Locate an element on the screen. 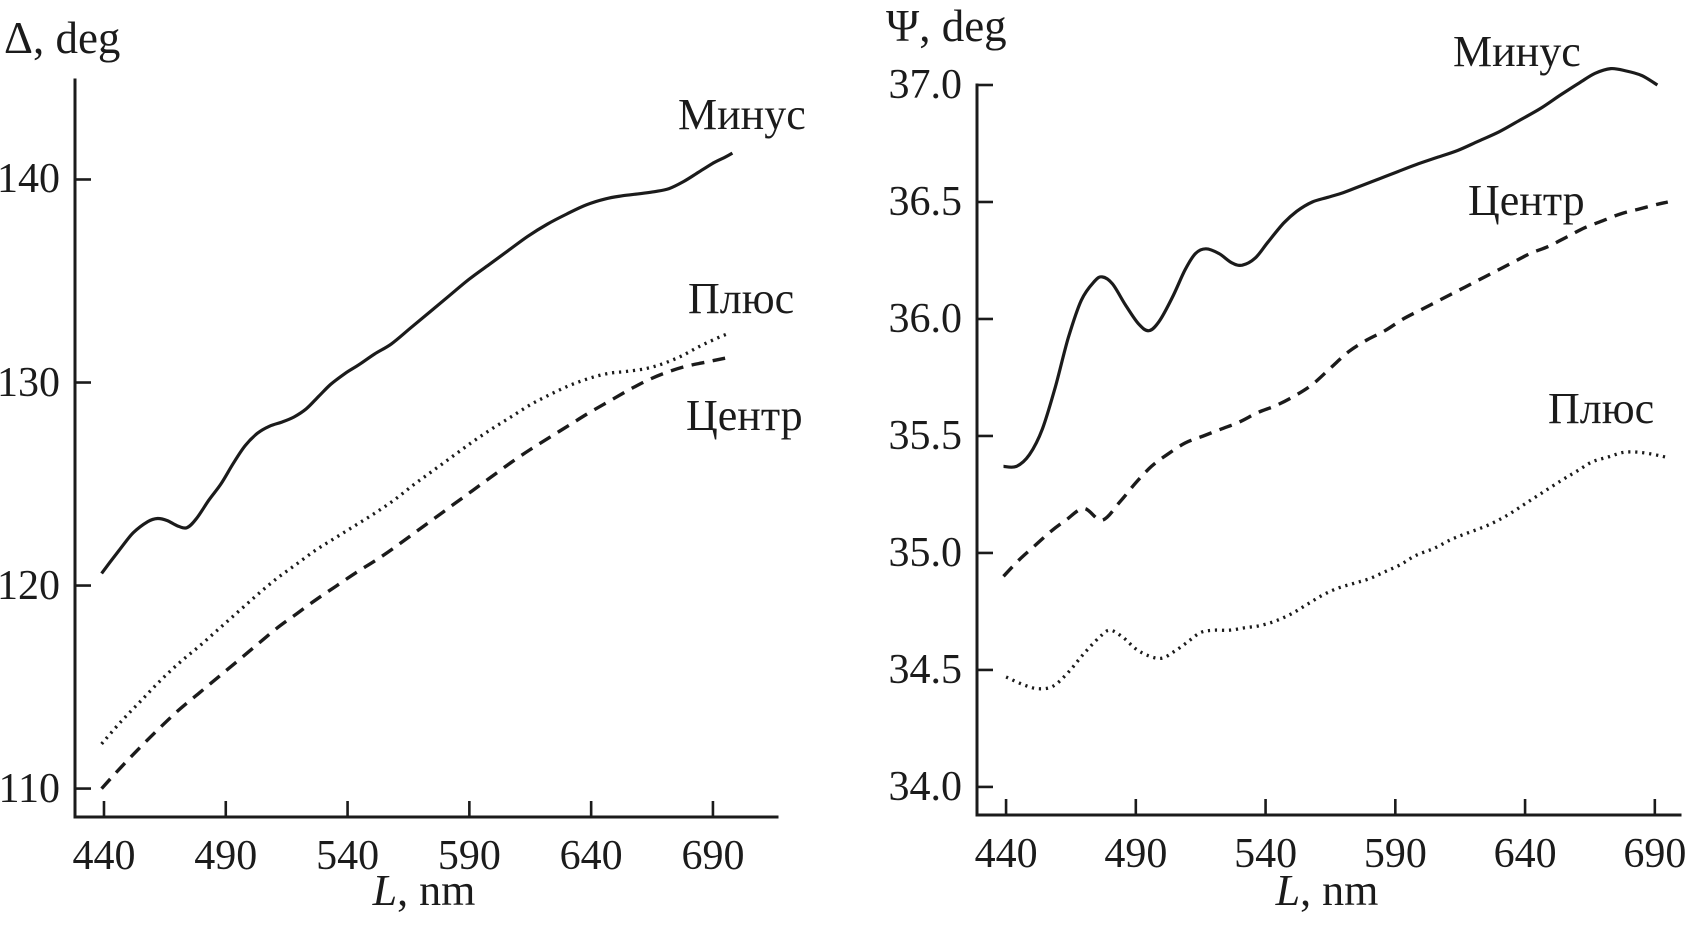 Image resolution: width=1687 pixels, height=926 pixels. right-y-tick-label: 35.5 is located at coordinates (925, 435).